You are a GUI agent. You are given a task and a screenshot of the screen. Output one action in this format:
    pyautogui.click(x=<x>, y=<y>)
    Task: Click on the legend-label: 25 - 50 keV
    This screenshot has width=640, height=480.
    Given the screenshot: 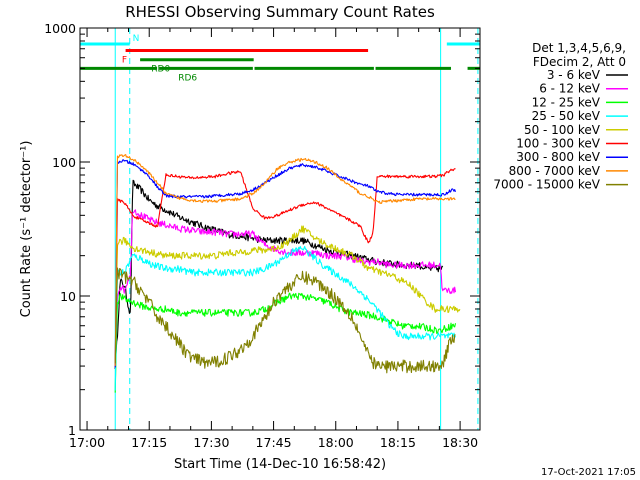 What is the action you would take?
    pyautogui.click(x=566, y=116)
    